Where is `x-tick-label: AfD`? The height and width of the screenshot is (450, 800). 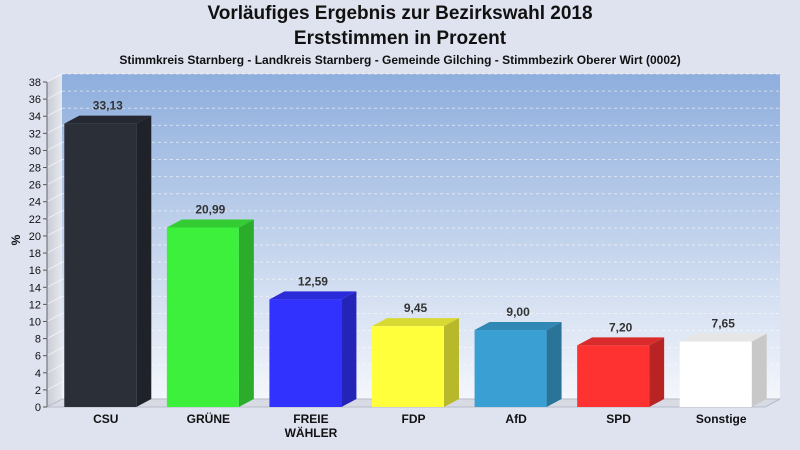 x-tick-label: AfD is located at coordinates (516, 419).